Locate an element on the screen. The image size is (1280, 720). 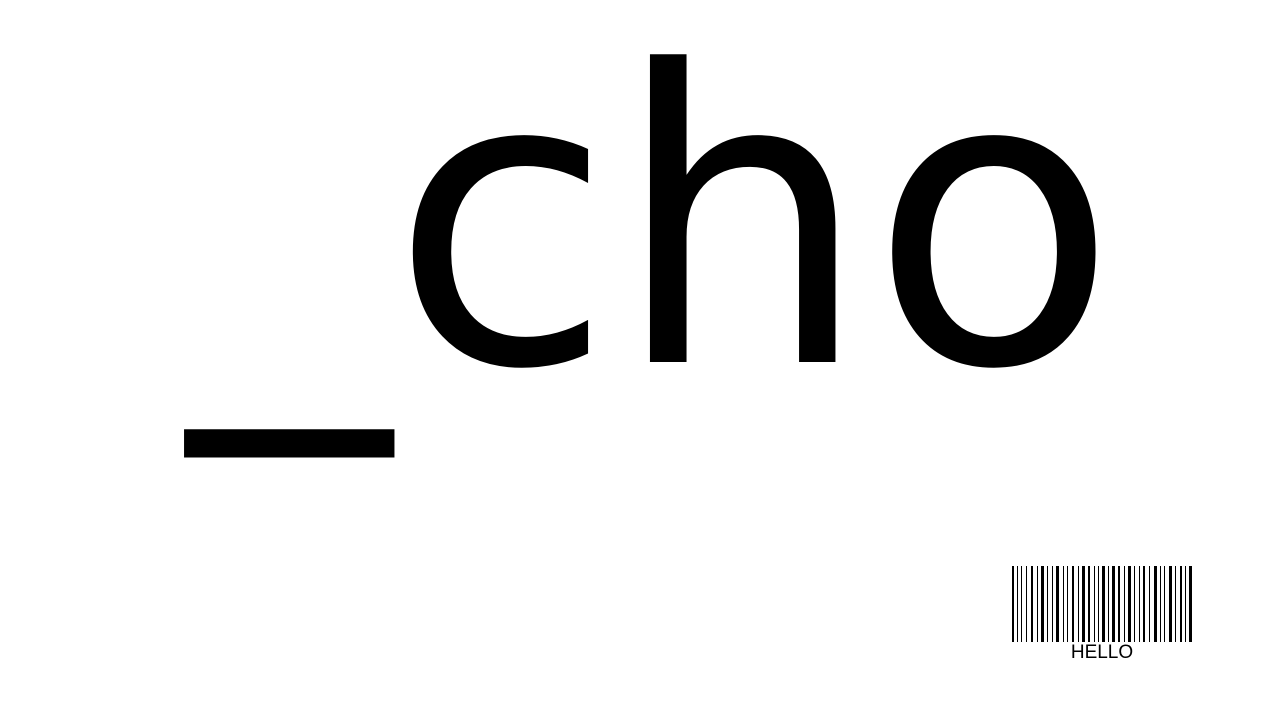
barcode-bars is located at coordinates (1102, 604).